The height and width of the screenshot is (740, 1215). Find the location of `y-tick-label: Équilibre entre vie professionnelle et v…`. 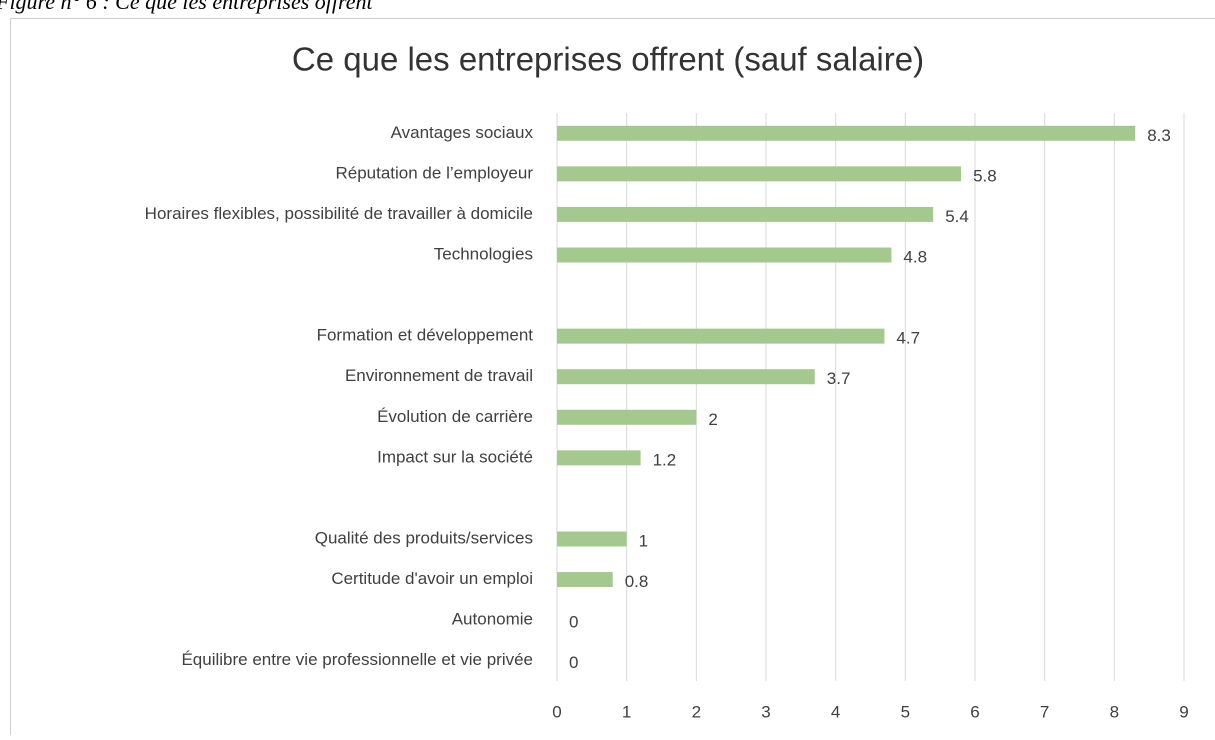

y-tick-label: Équilibre entre vie professionnelle et v… is located at coordinates (357, 659).